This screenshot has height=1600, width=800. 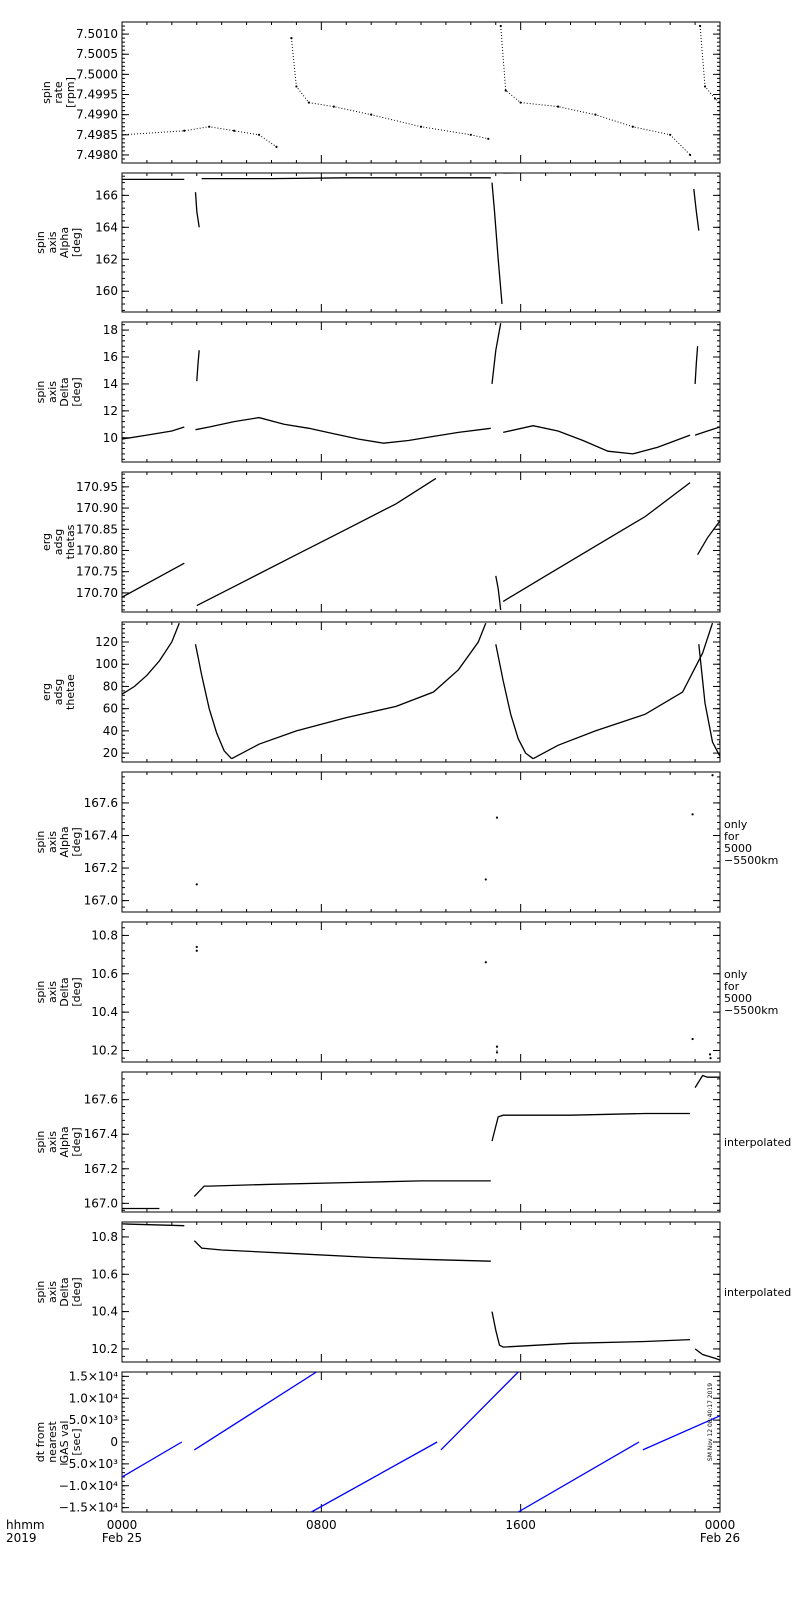 What do you see at coordinates (97, 135) in the screenshot?
I see `y-tick-label: 7.4985` at bounding box center [97, 135].